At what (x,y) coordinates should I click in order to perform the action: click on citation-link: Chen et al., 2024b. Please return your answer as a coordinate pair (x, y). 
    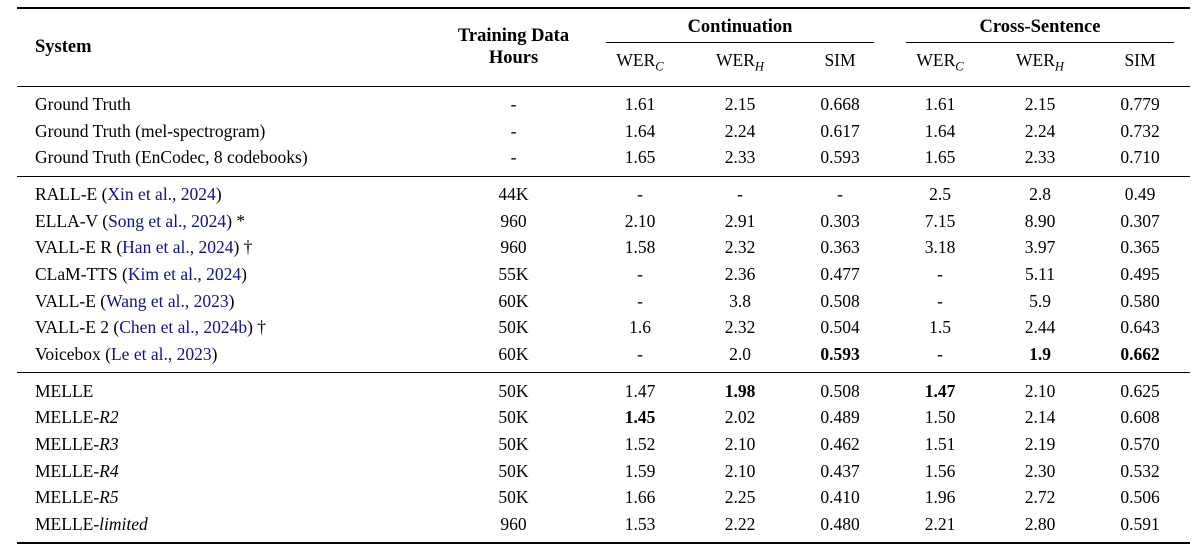
    Looking at the image, I should click on (183, 327).